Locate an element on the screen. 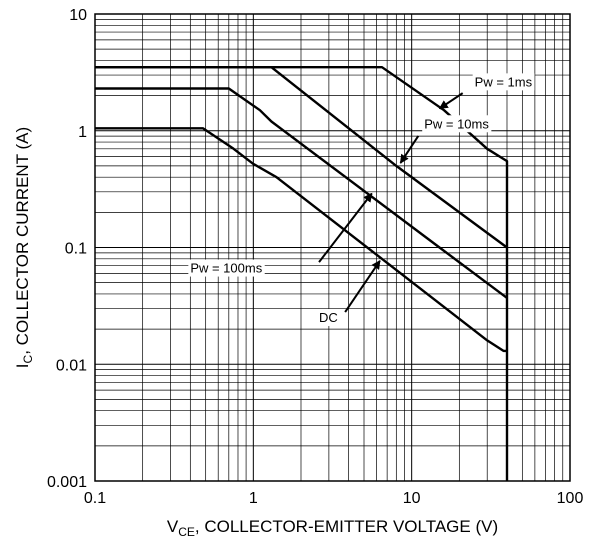 The width and height of the screenshot is (599, 544). annot-10ms-arrow is located at coordinates (409, 149).